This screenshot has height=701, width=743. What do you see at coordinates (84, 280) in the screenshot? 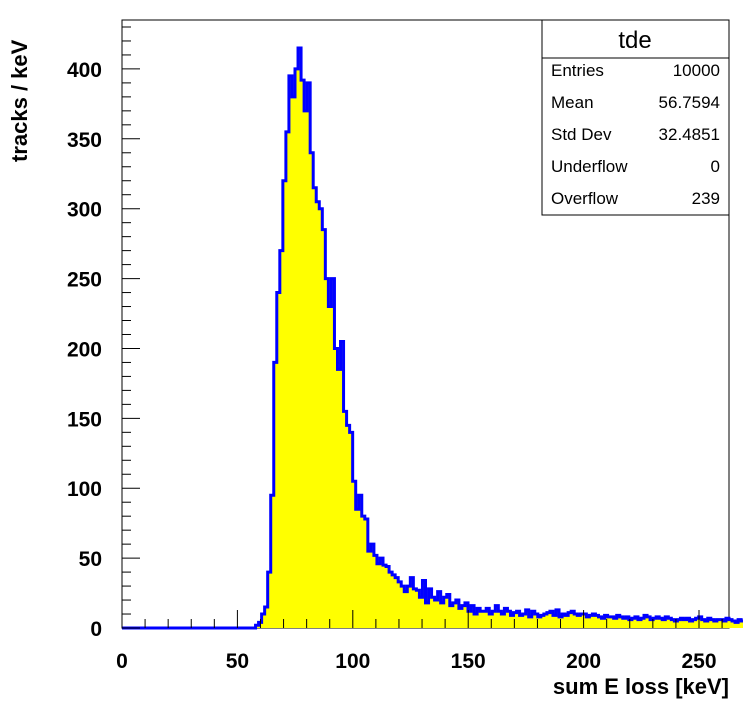
I see `y-tick-label: 250` at bounding box center [84, 280].